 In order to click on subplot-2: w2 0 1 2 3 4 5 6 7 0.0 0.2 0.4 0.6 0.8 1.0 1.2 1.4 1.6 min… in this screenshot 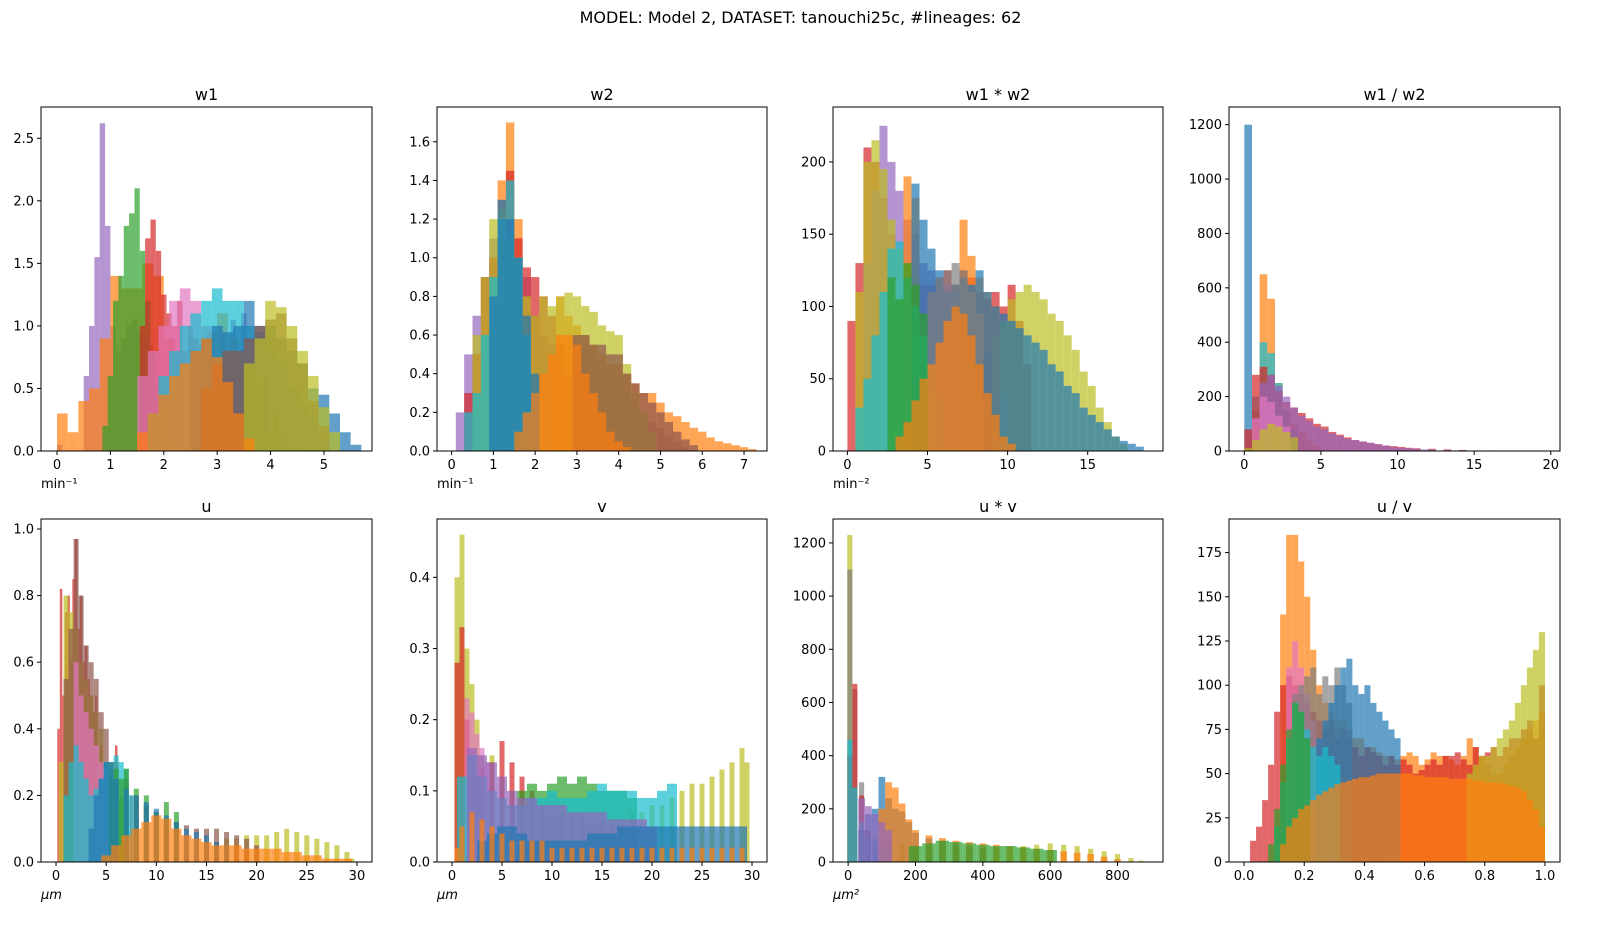, I will do `click(588, 288)`.